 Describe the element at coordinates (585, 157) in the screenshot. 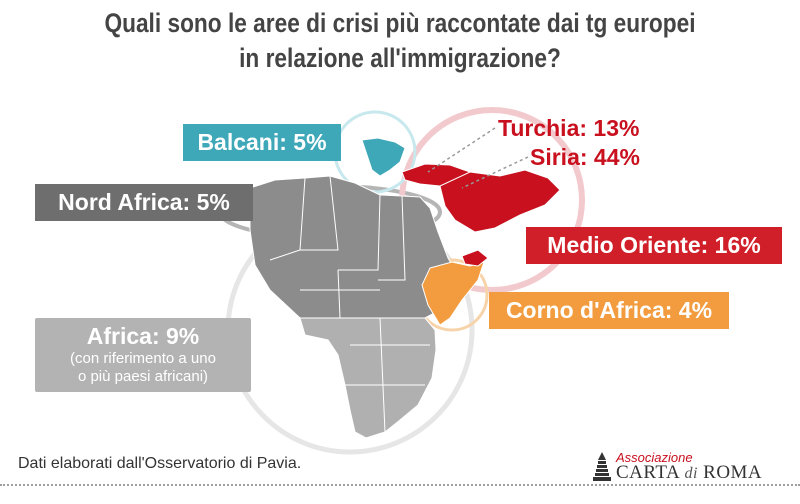

I see `siria-label: Siria: 44%` at that location.